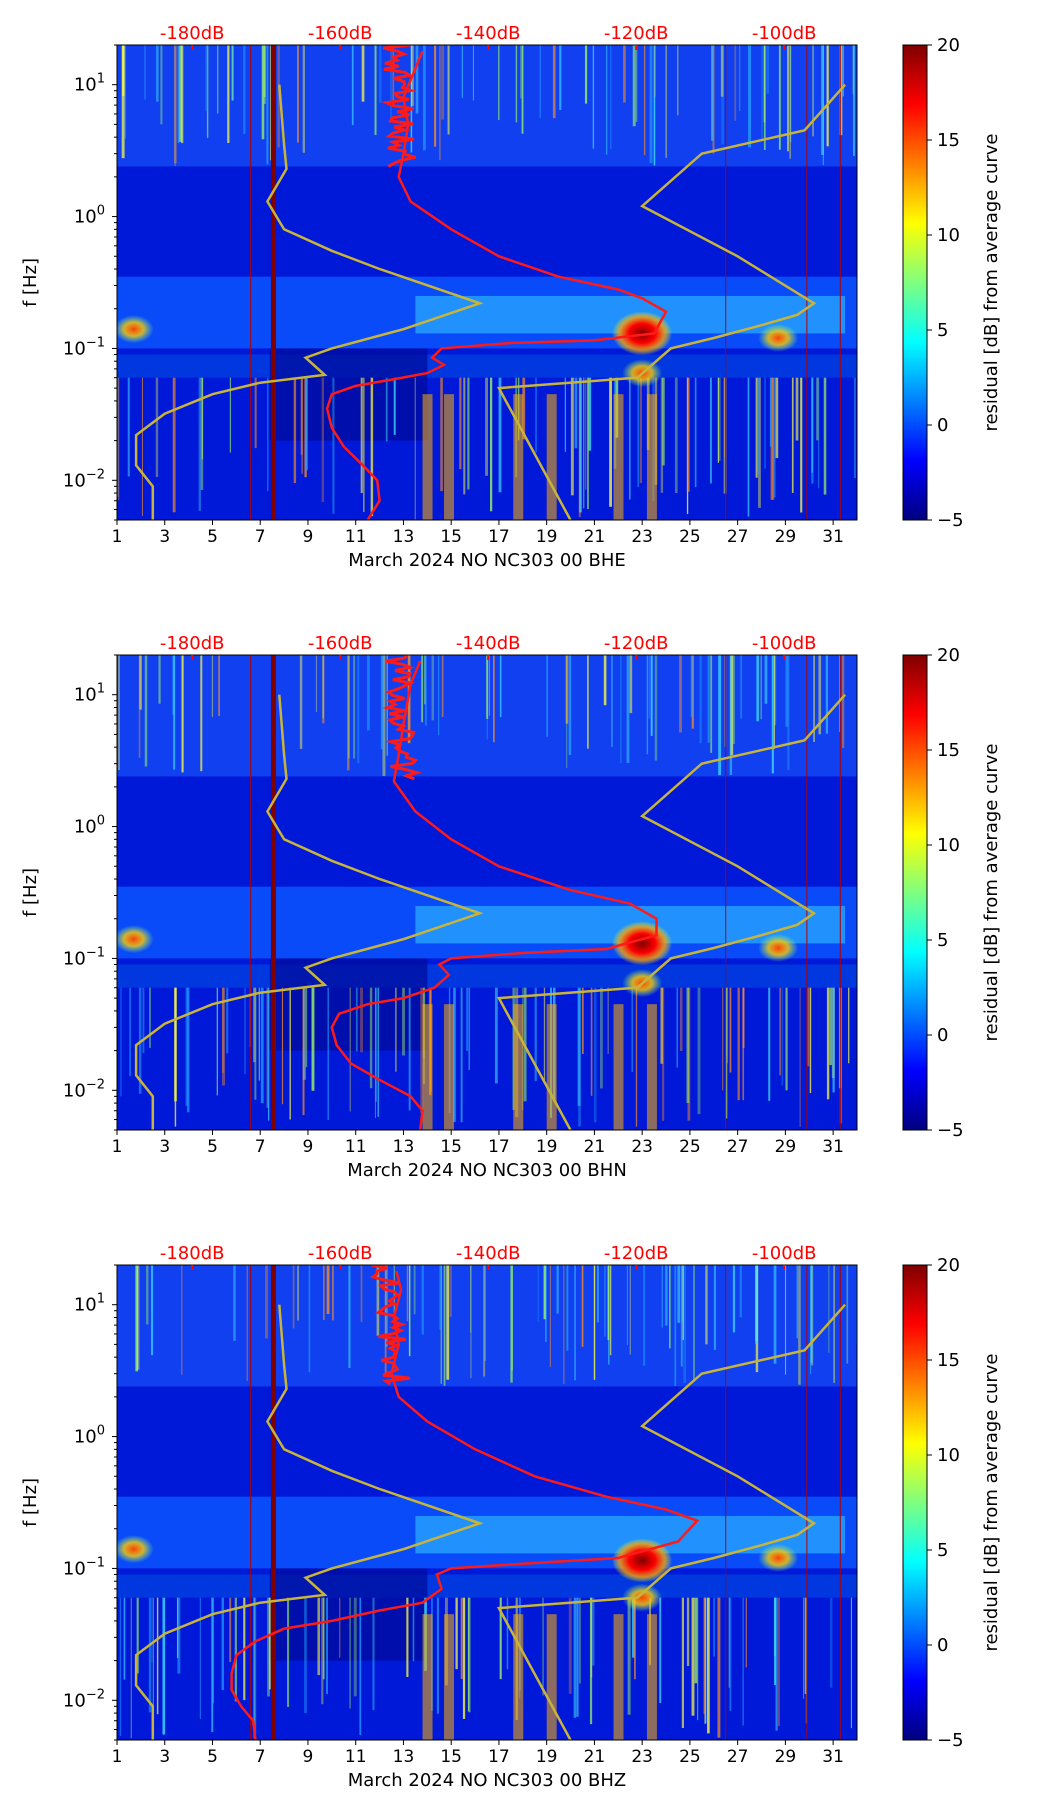 This screenshot has width=1052, height=1806. I want to click on x-tick-label: 9, so click(308, 1147).